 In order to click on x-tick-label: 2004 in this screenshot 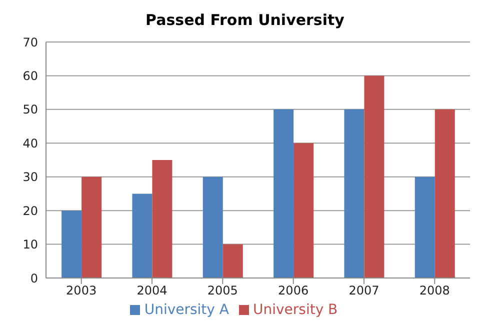, I will do `click(152, 291)`.